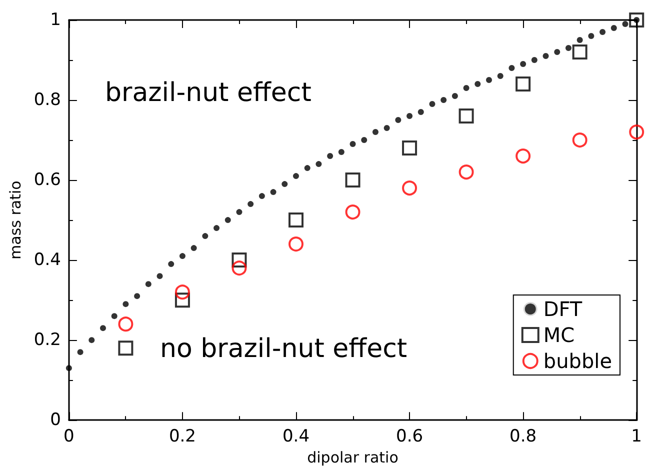  I want to click on x-tick-label: 0.6, so click(410, 436).